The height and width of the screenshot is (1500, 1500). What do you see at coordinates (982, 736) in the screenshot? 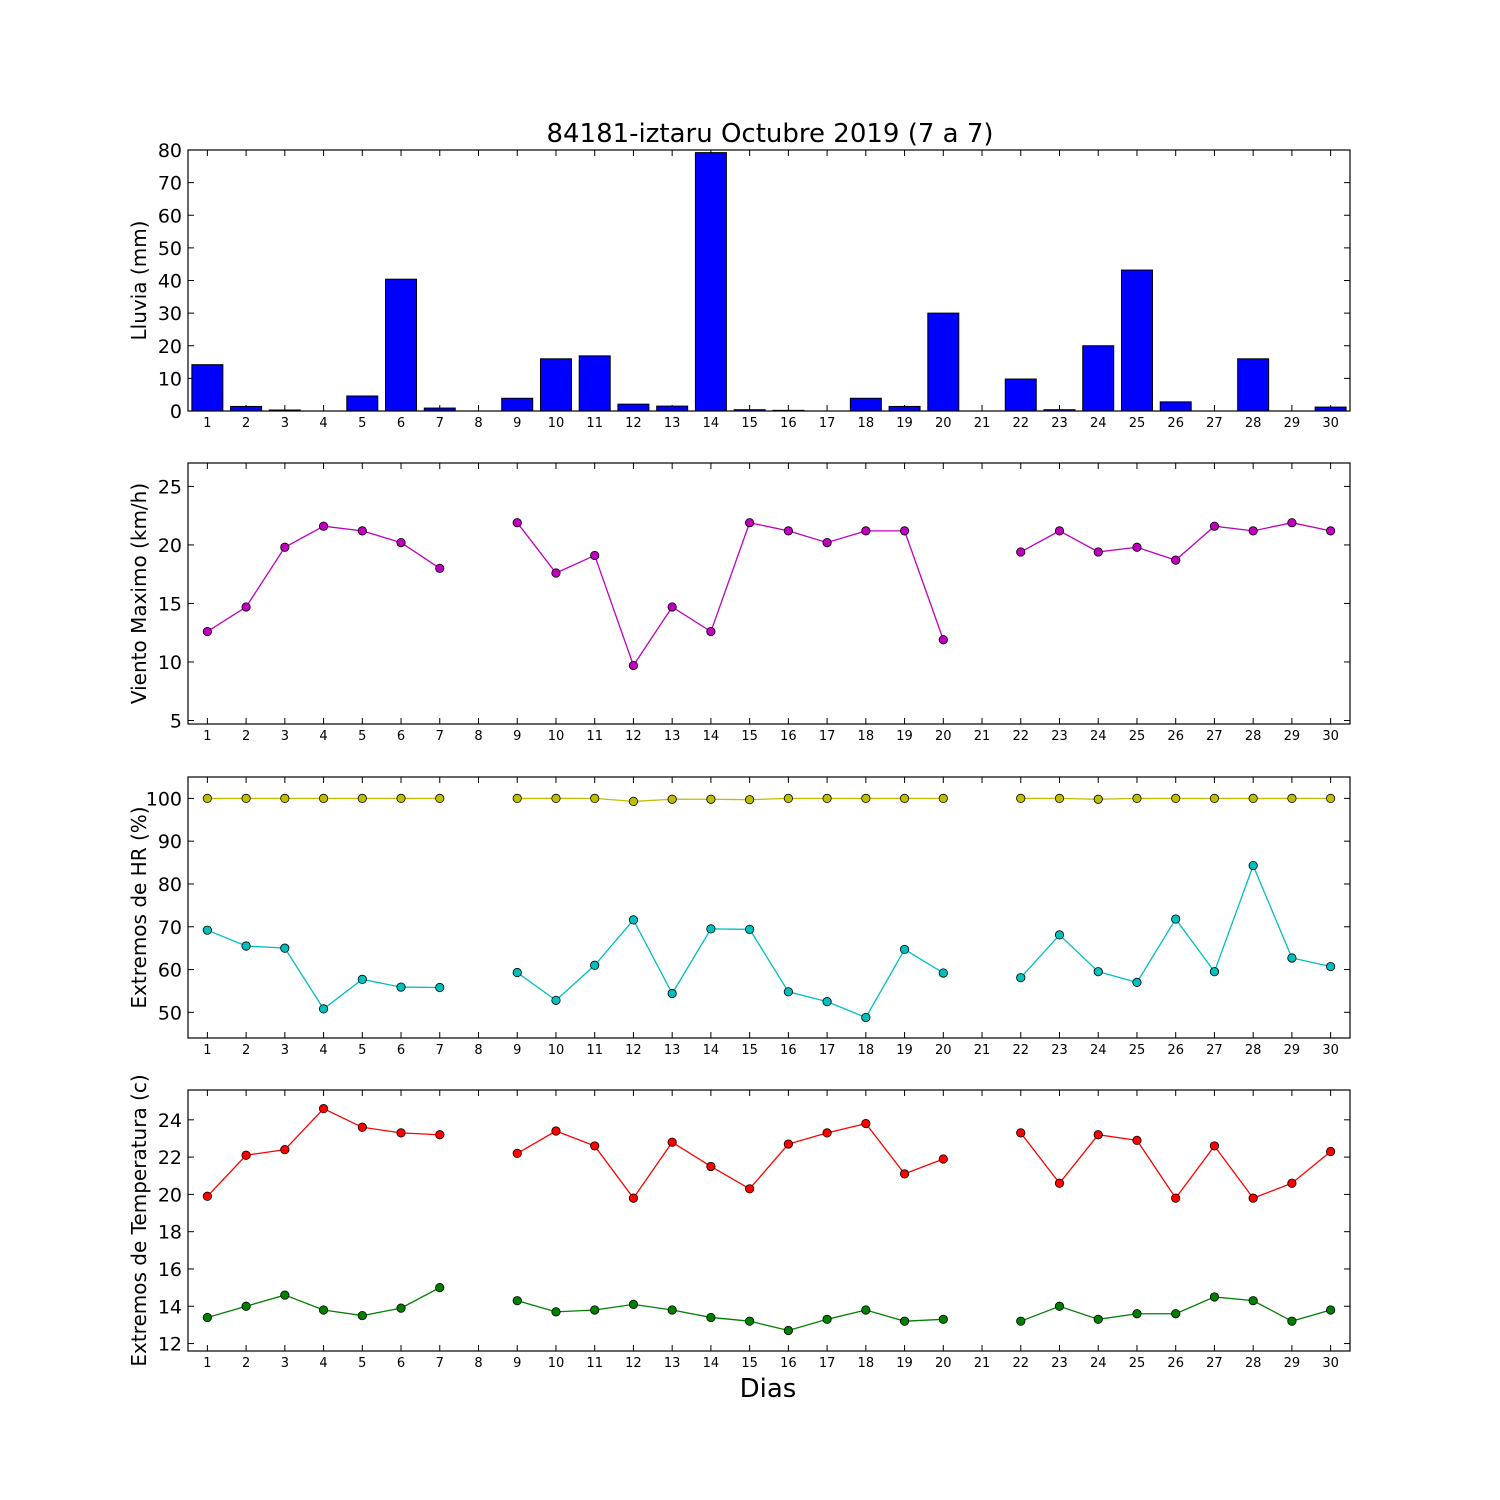
I see `wind-xtick-label: 21` at bounding box center [982, 736].